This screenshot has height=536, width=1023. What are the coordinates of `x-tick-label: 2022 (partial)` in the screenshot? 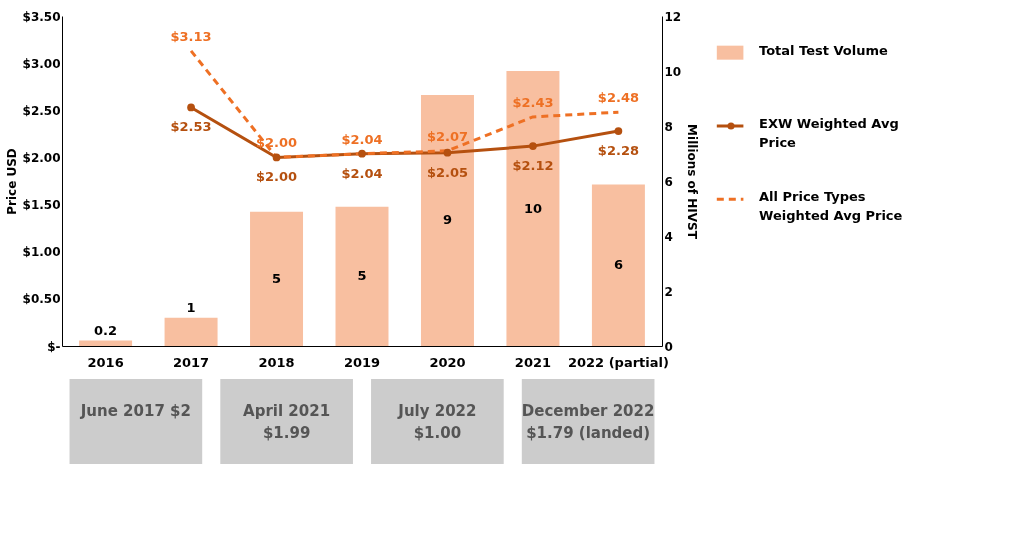 It's located at (618, 362).